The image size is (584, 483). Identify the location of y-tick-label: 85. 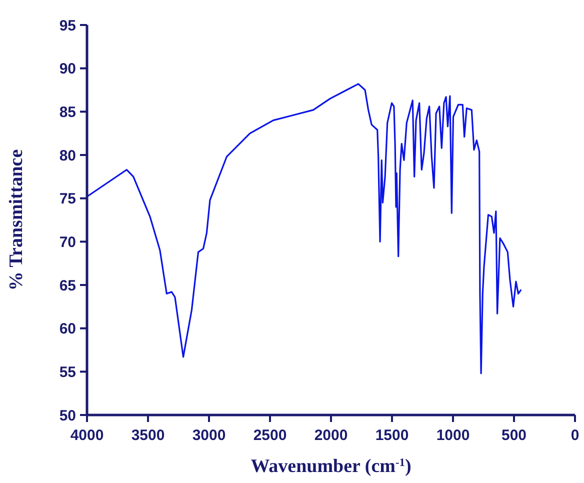
(67, 112).